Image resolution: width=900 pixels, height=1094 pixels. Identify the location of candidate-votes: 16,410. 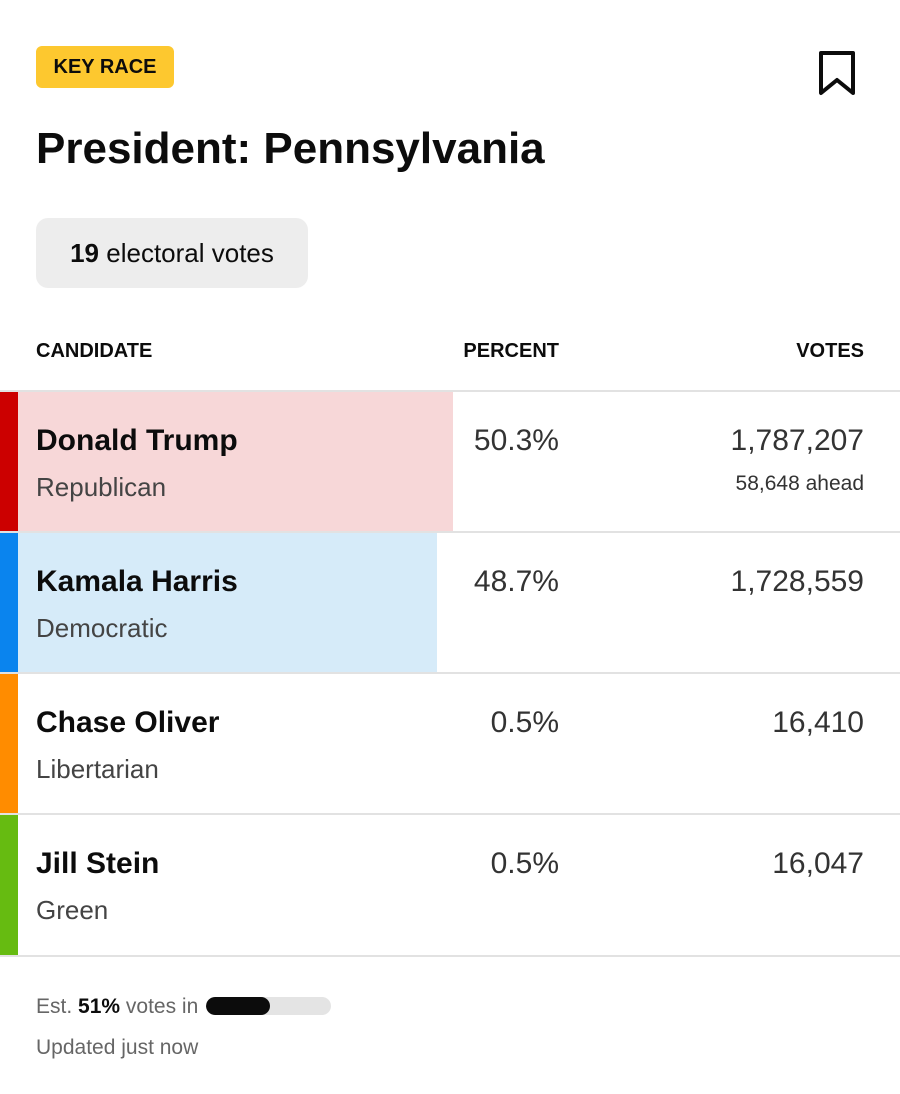
(818, 722).